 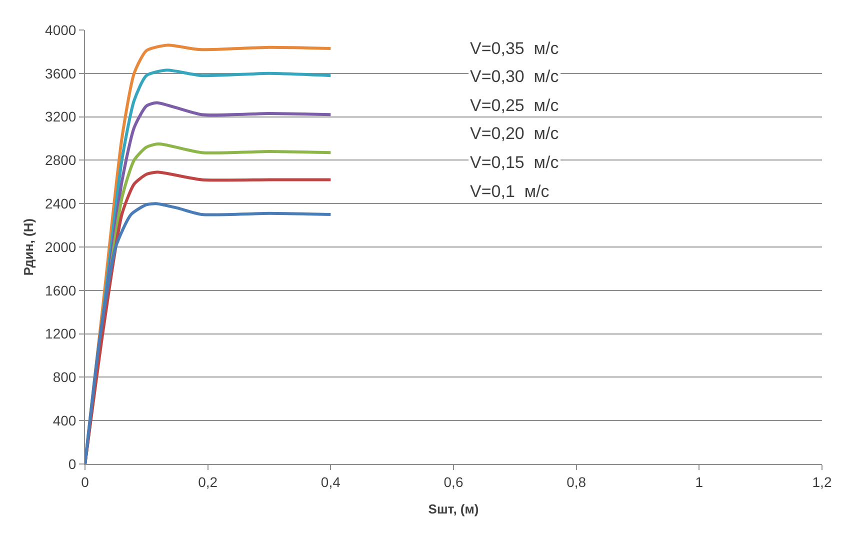 What do you see at coordinates (85, 482) in the screenshot?
I see `x-tick-label: 0` at bounding box center [85, 482].